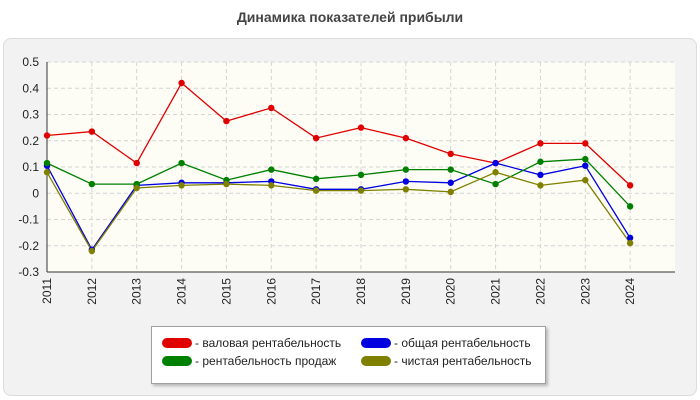  What do you see at coordinates (92, 291) in the screenshot?
I see `x-tick-label: 2012` at bounding box center [92, 291].